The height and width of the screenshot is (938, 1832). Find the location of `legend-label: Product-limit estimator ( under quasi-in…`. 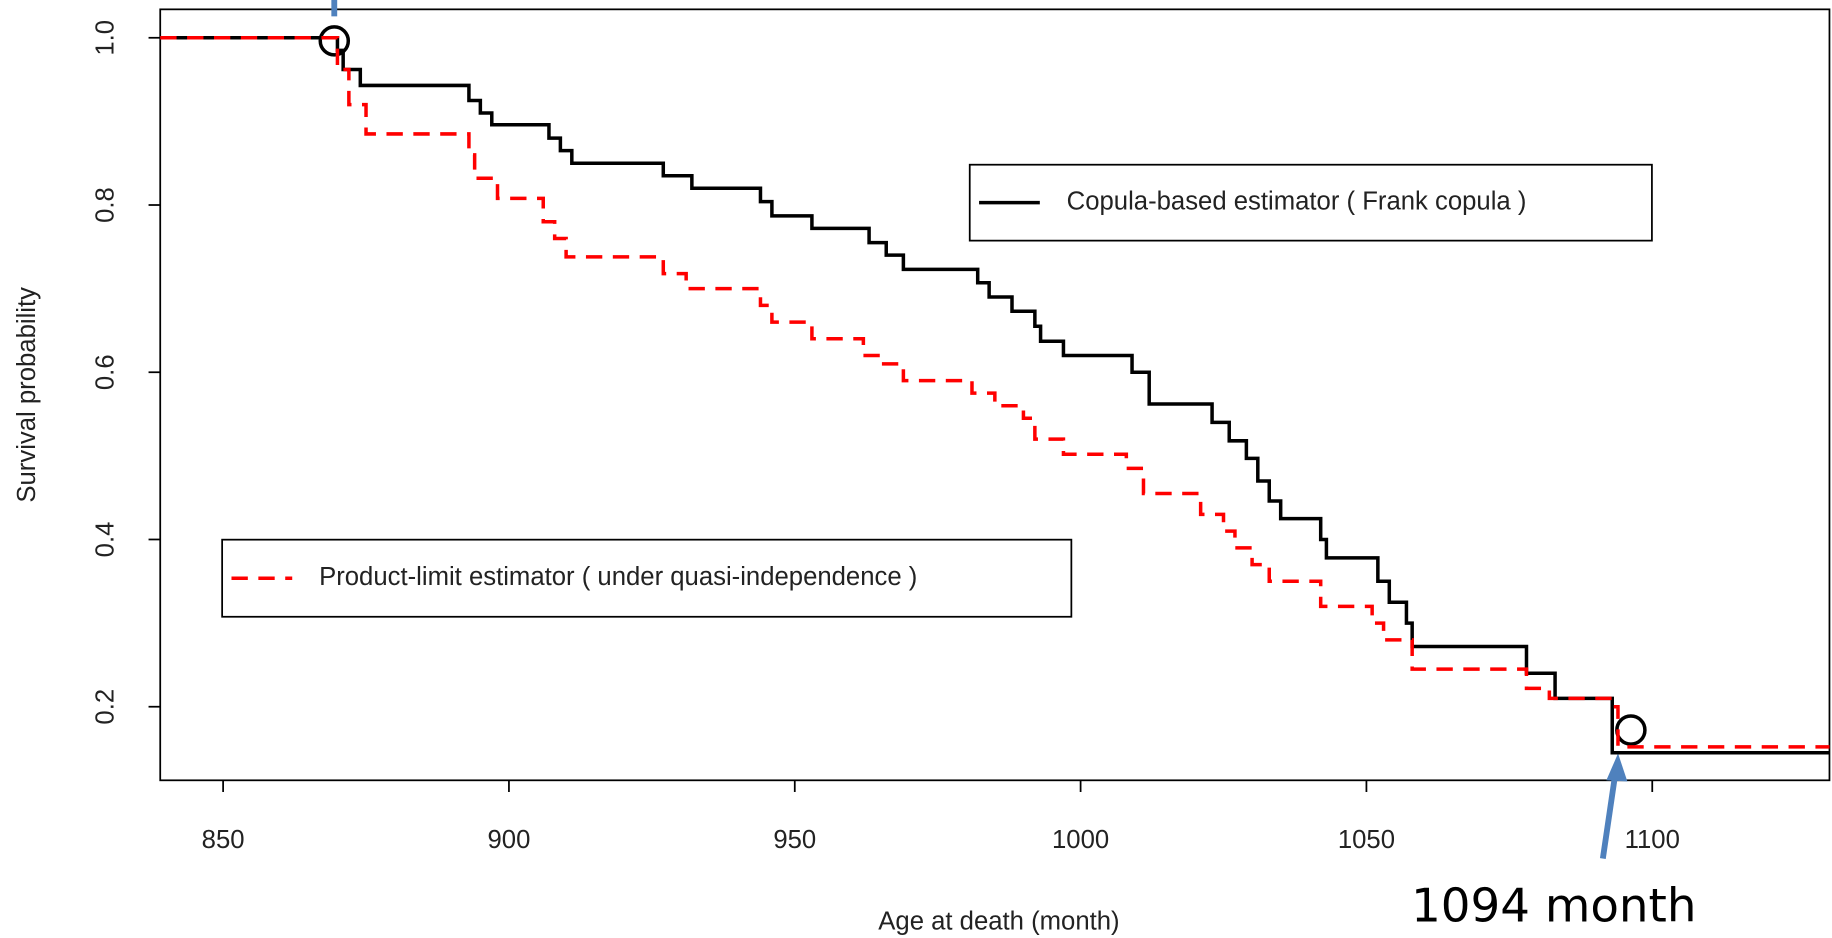

legend-label: Product-limit estimator ( under quasi-in… is located at coordinates (618, 577).